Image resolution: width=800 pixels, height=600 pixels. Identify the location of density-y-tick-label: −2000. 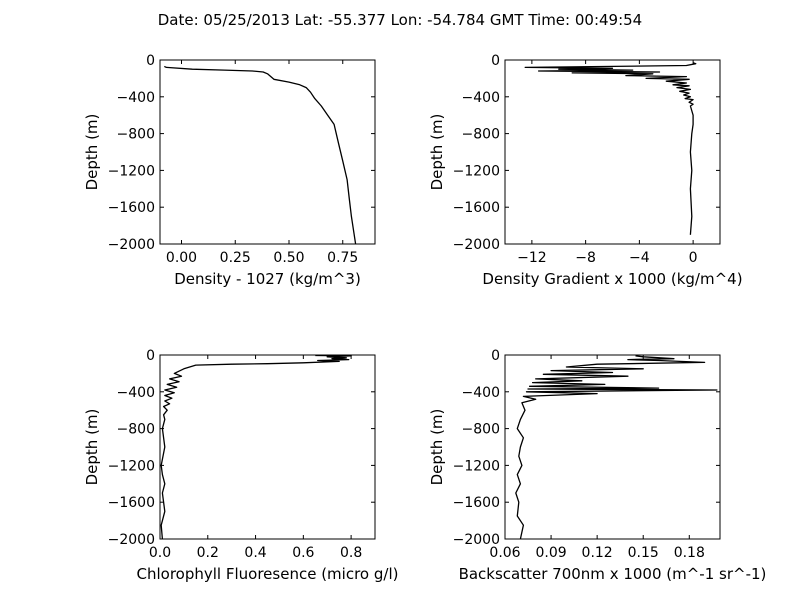
(131, 245).